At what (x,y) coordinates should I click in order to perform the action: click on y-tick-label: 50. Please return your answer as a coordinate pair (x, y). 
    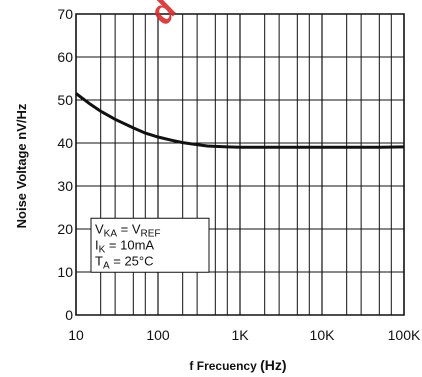
    Looking at the image, I should click on (65, 100).